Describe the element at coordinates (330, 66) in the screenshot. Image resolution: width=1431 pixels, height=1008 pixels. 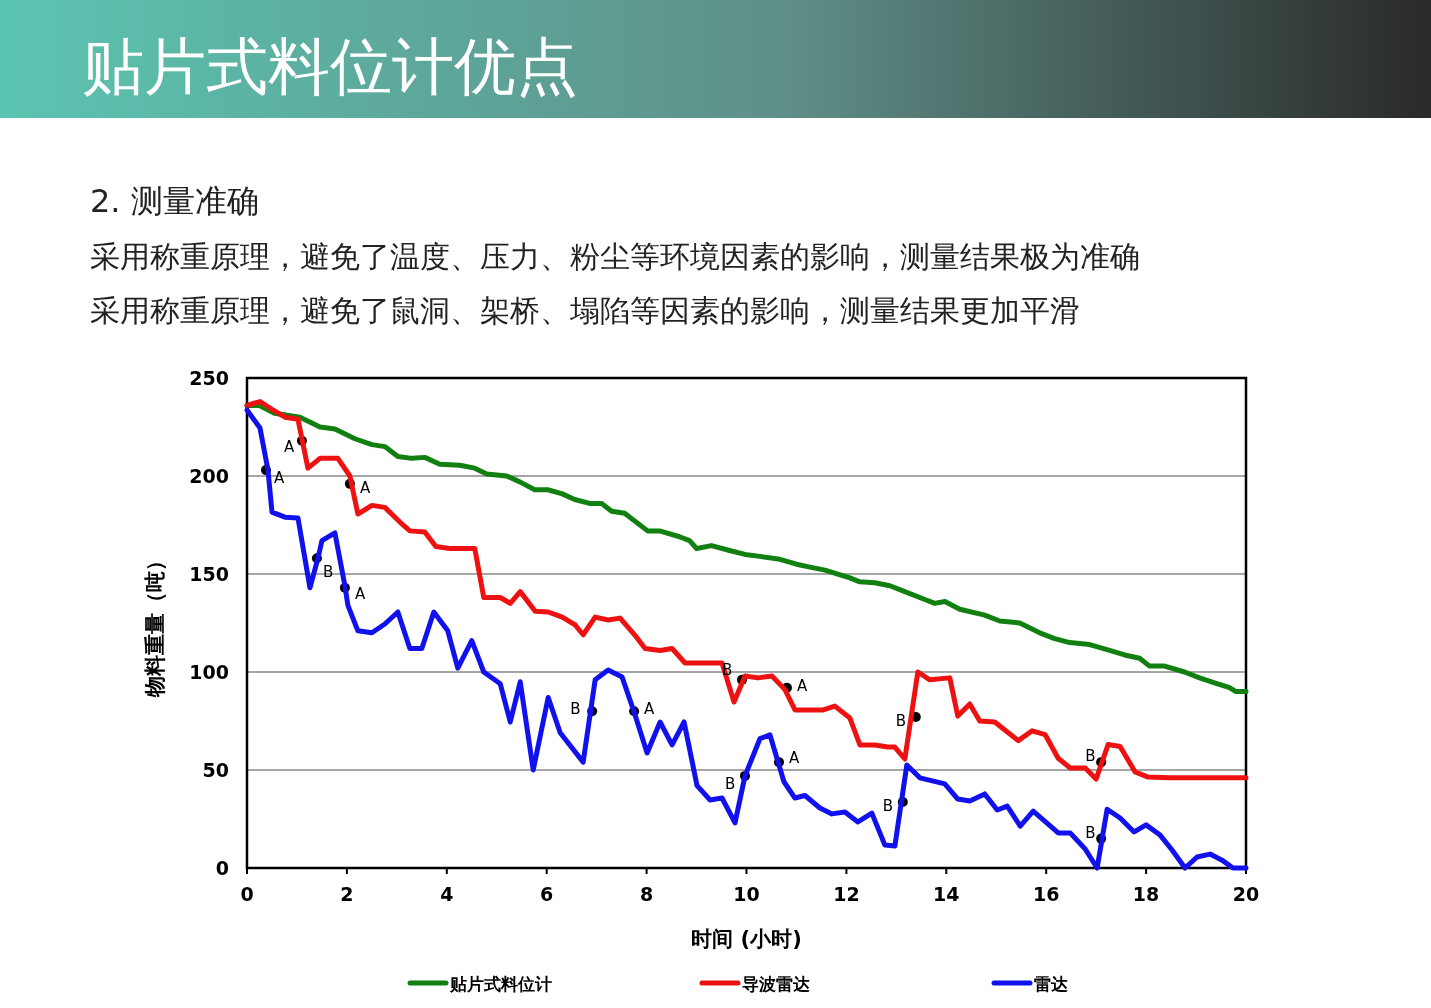
I see `chart-title: 贴片式料位计优点` at that location.